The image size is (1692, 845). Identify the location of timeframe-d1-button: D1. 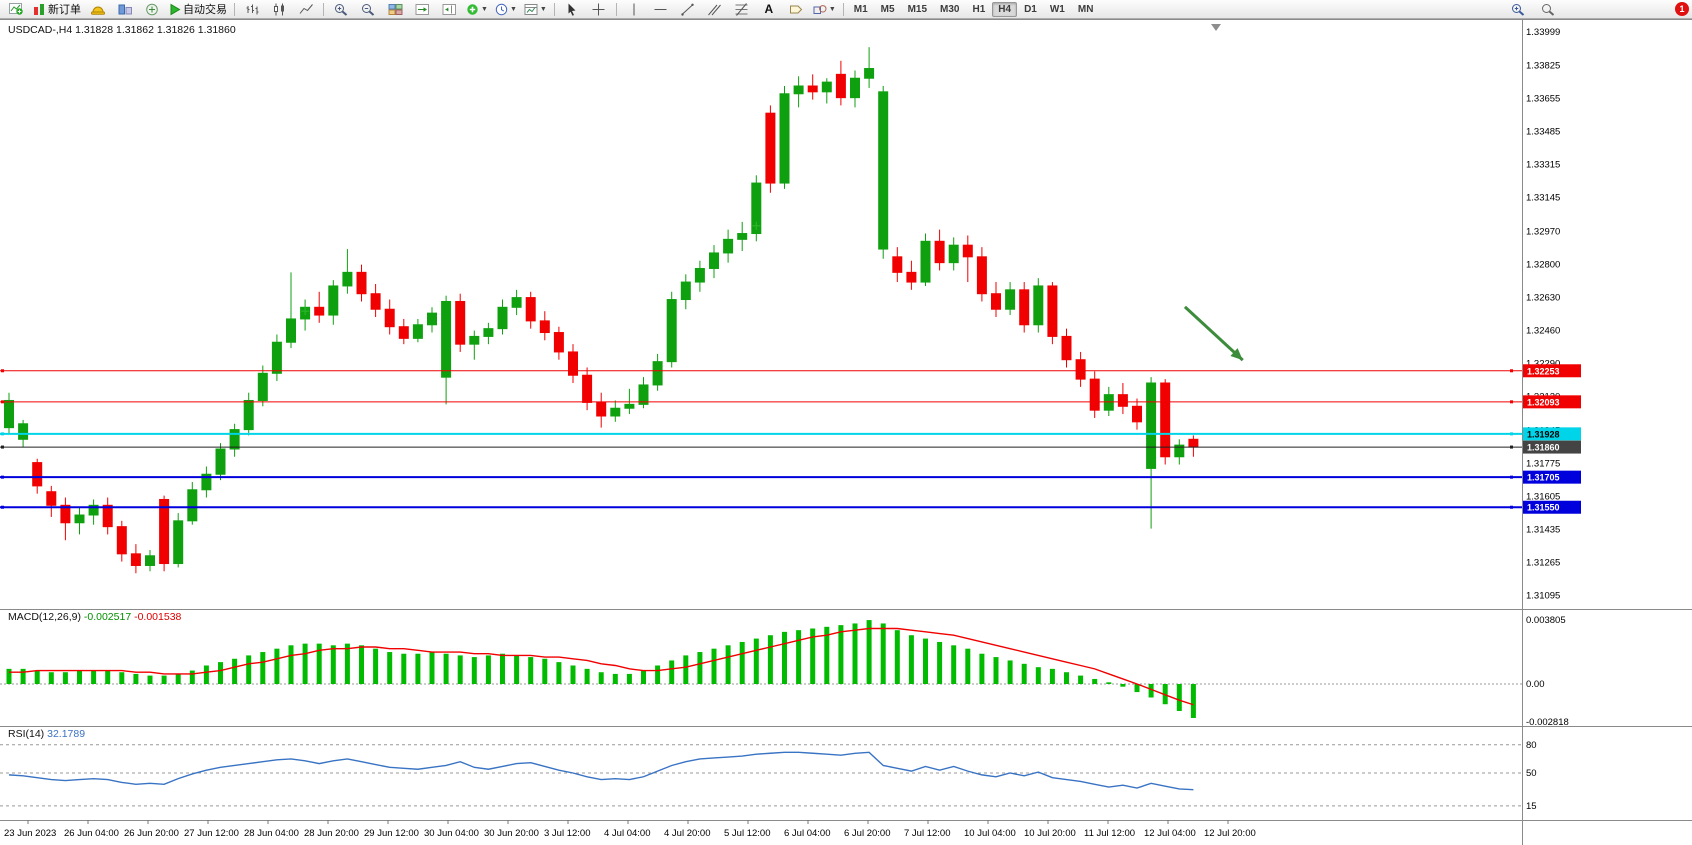
(1030, 9).